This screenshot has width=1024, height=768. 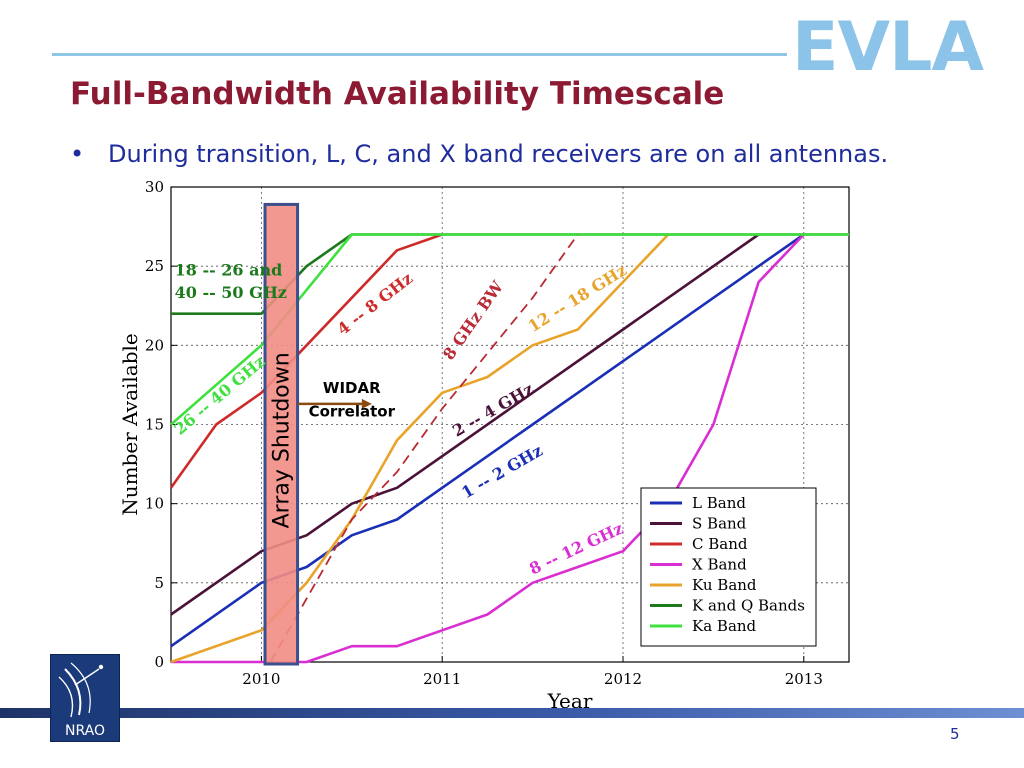 I want to click on legend-box, so click(x=728, y=567).